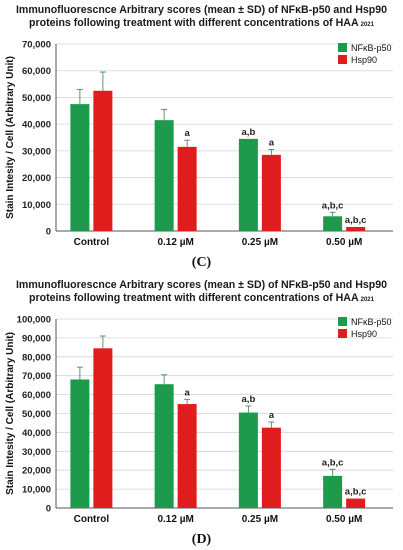 The width and height of the screenshot is (403, 550). I want to click on panel-label-c: (C), so click(201, 262).